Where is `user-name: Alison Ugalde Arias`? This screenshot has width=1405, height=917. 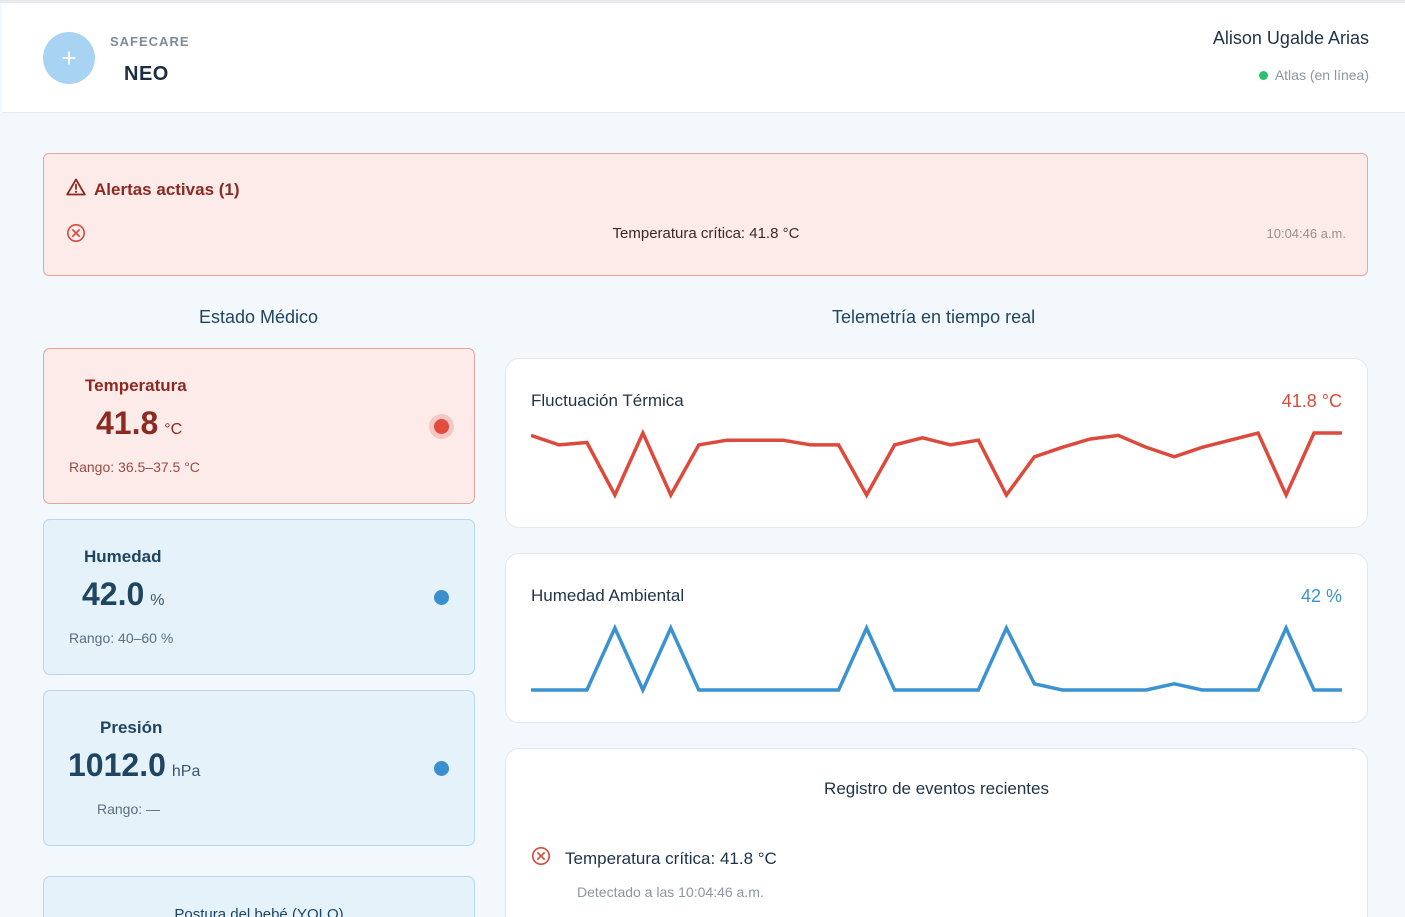
user-name: Alison Ugalde Arias is located at coordinates (1290, 38).